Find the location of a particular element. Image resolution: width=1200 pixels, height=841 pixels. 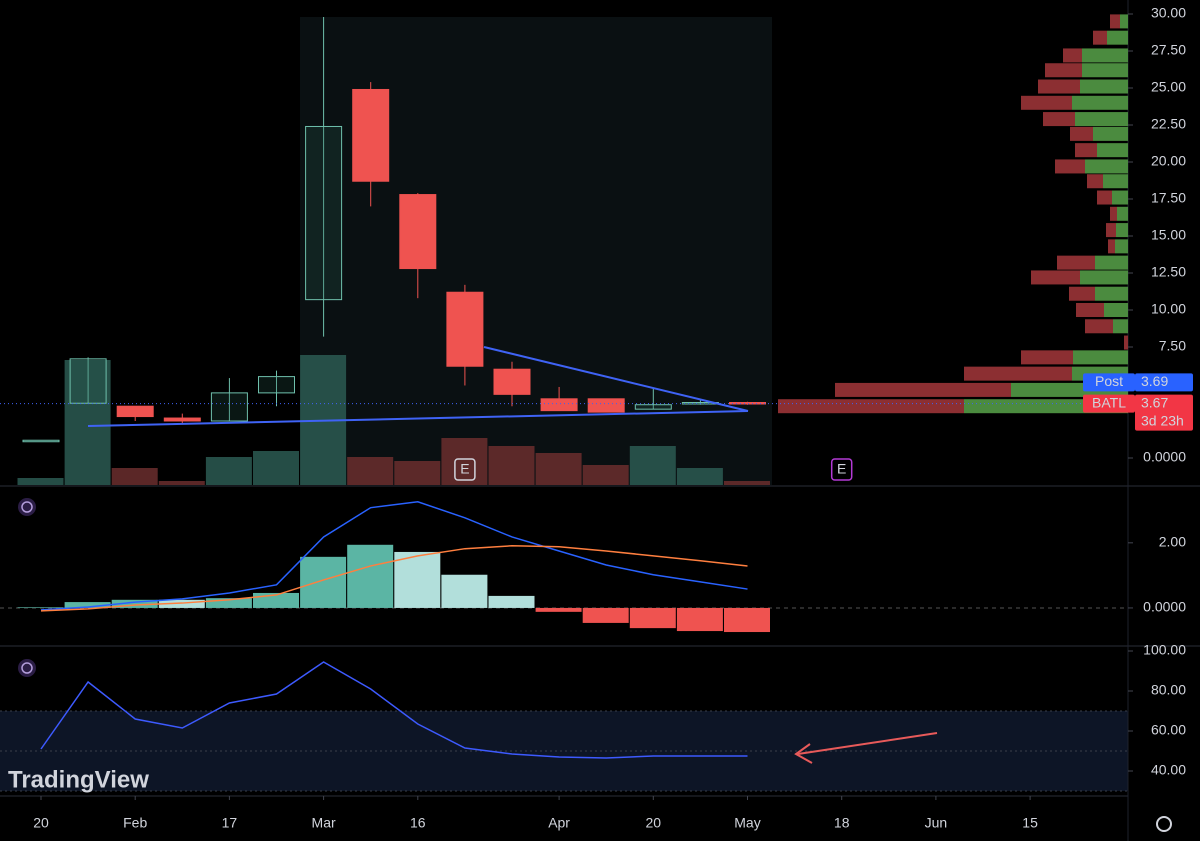

x-tick-label: May is located at coordinates (747, 823).